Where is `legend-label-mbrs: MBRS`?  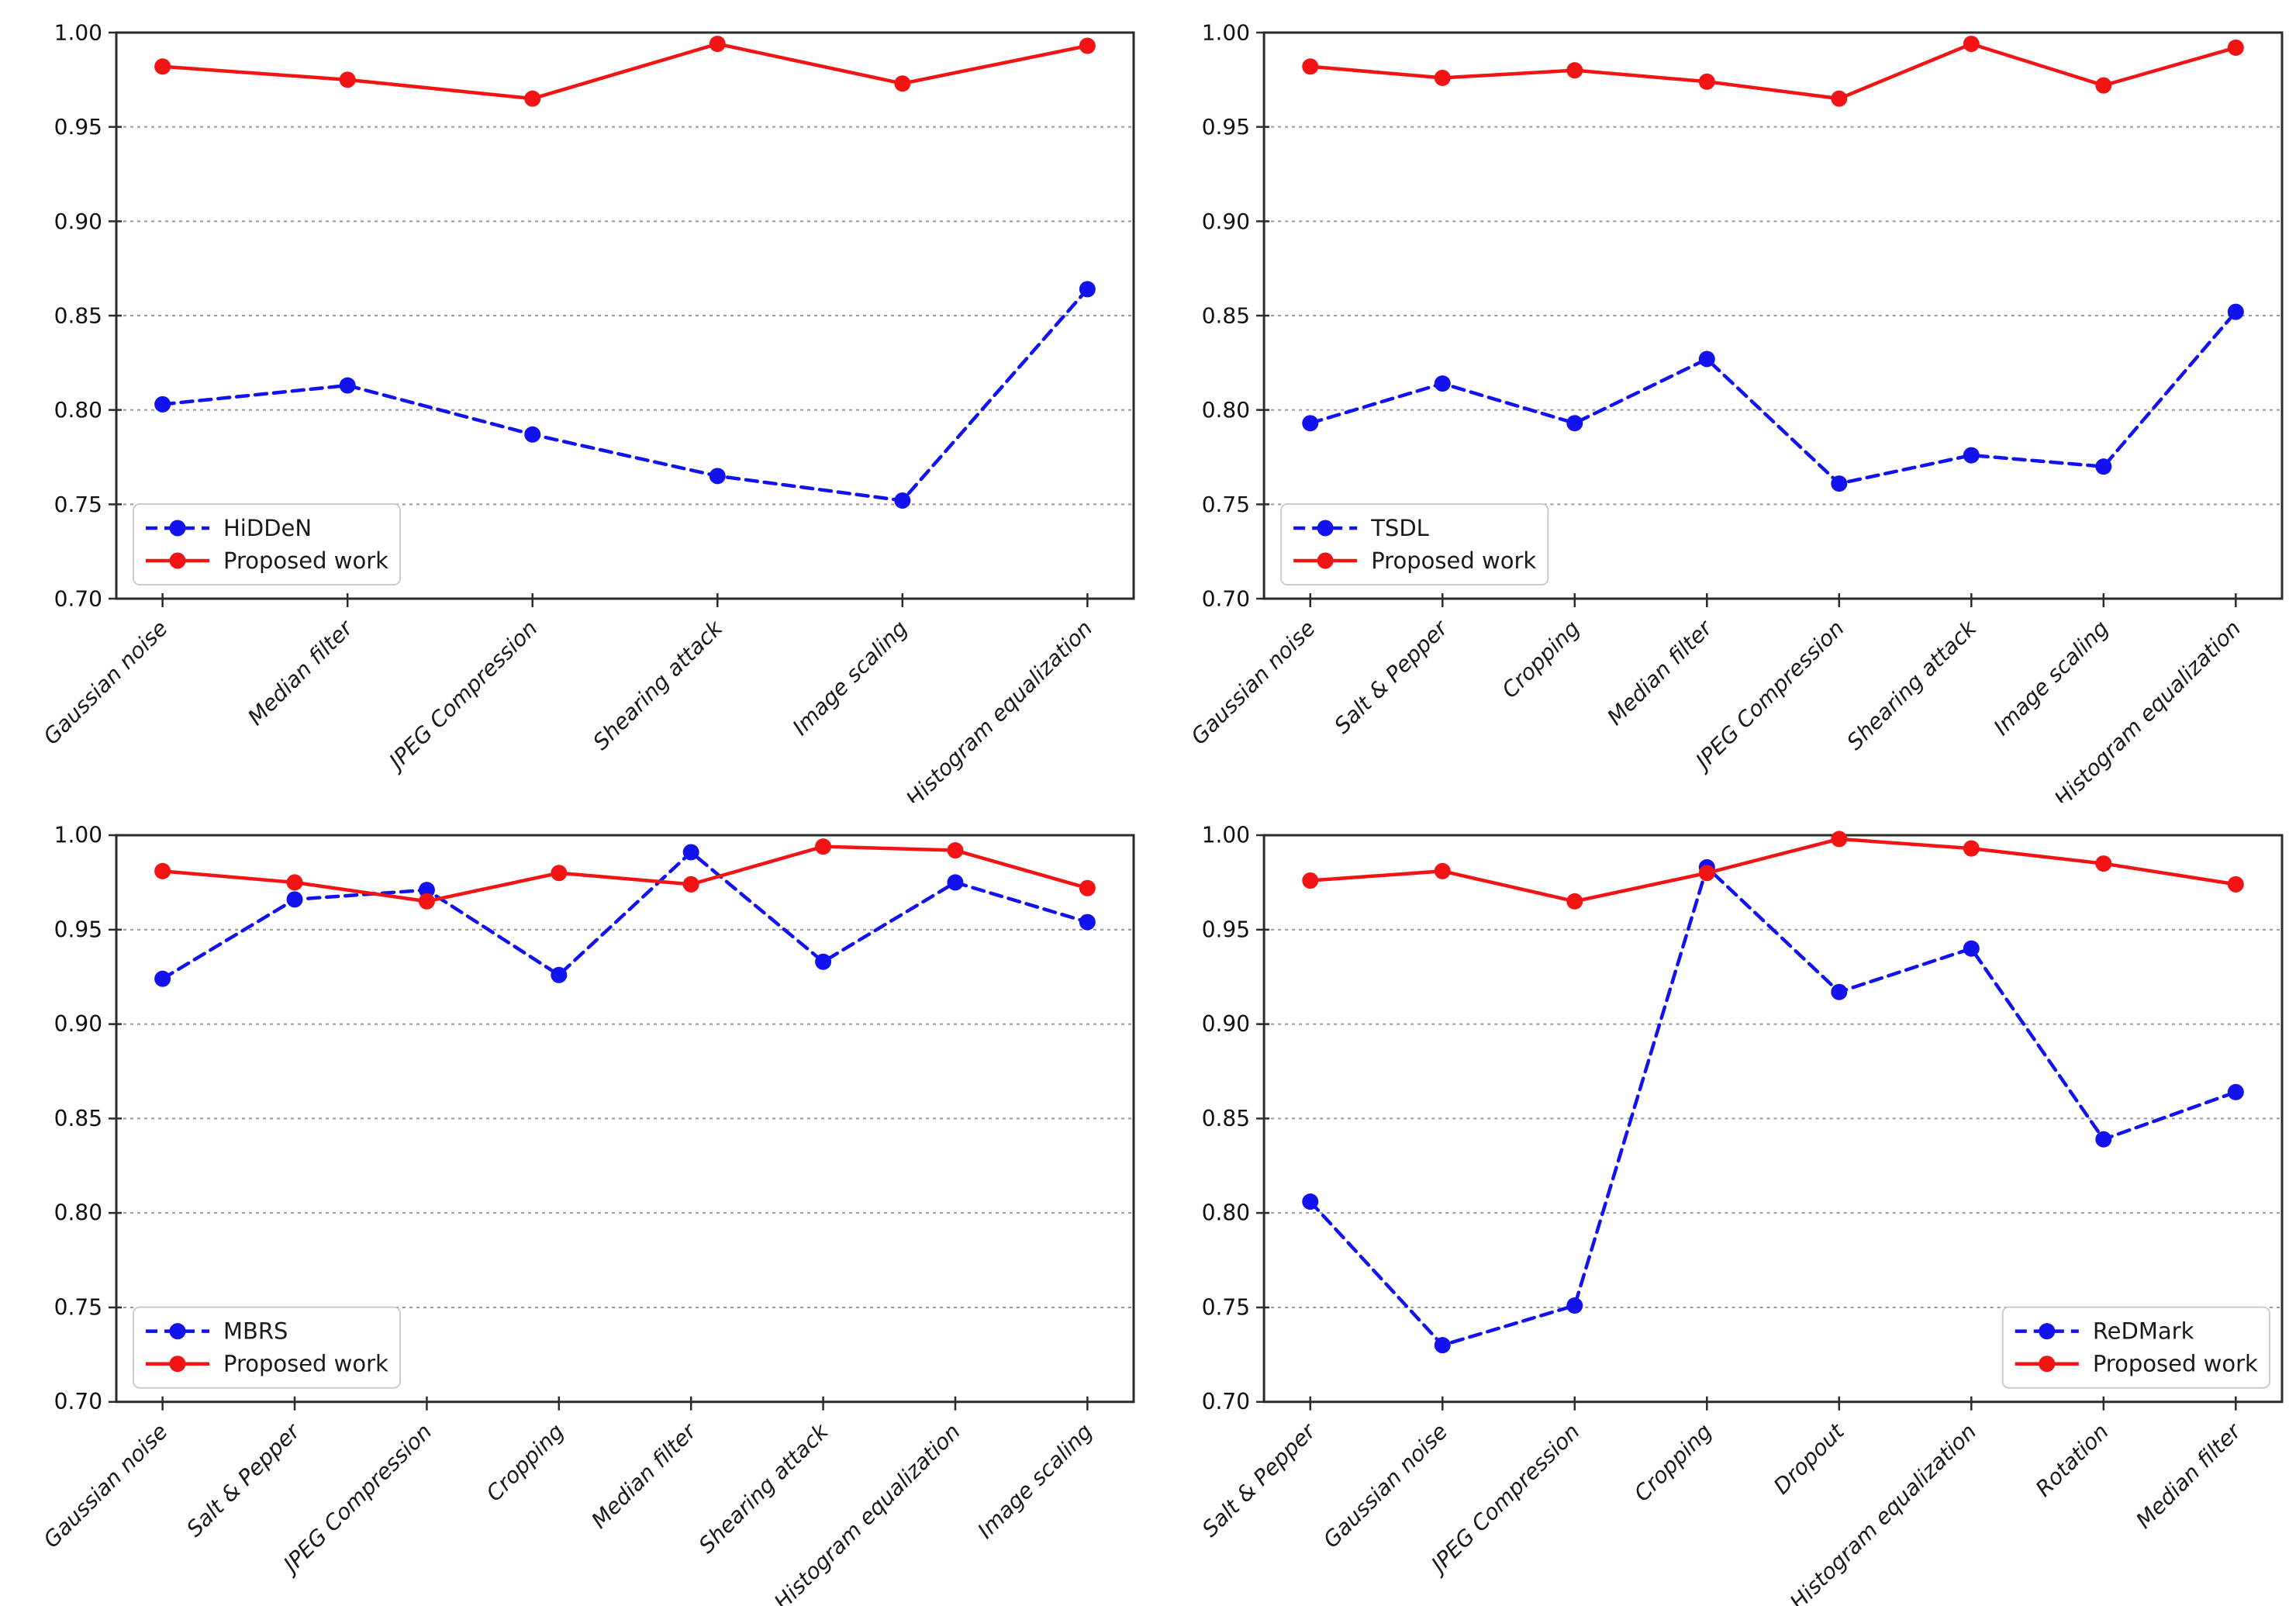 legend-label-mbrs: MBRS is located at coordinates (255, 1332).